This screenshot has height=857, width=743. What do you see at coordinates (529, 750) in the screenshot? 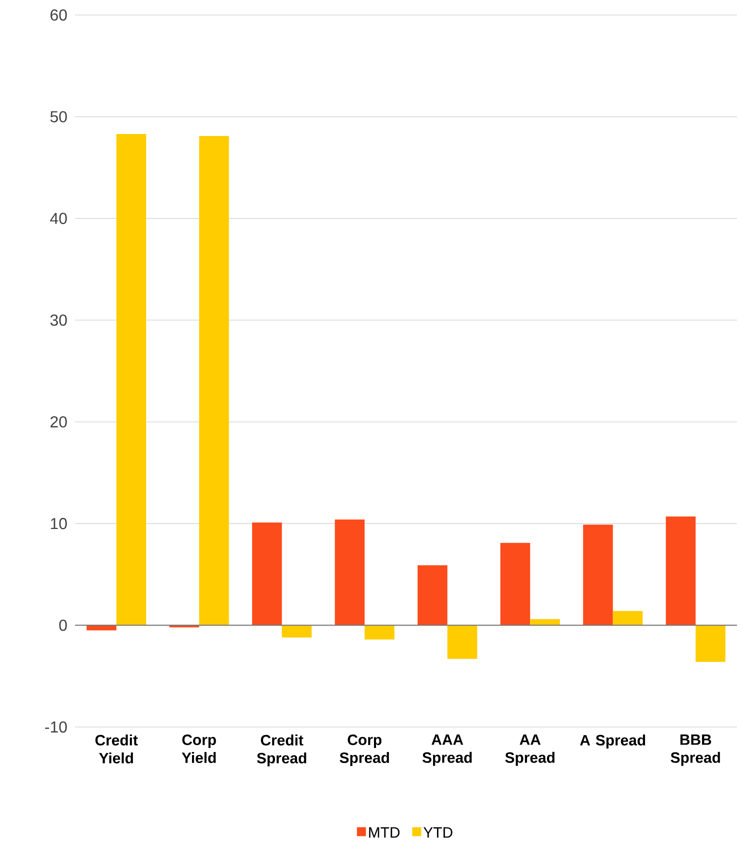
I see `x-tick-label: AA Spread` at bounding box center [529, 750].